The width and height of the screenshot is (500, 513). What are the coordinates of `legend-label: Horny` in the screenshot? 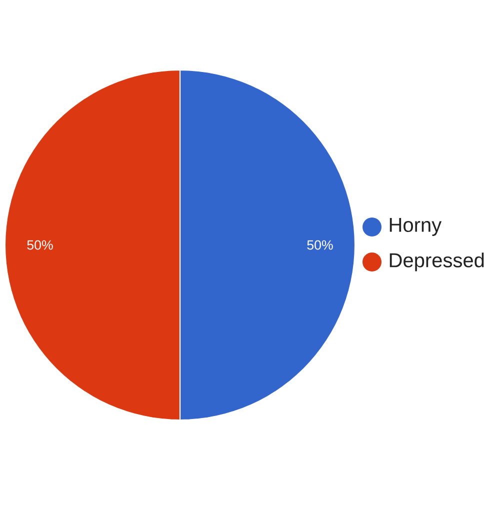 It's located at (416, 227).